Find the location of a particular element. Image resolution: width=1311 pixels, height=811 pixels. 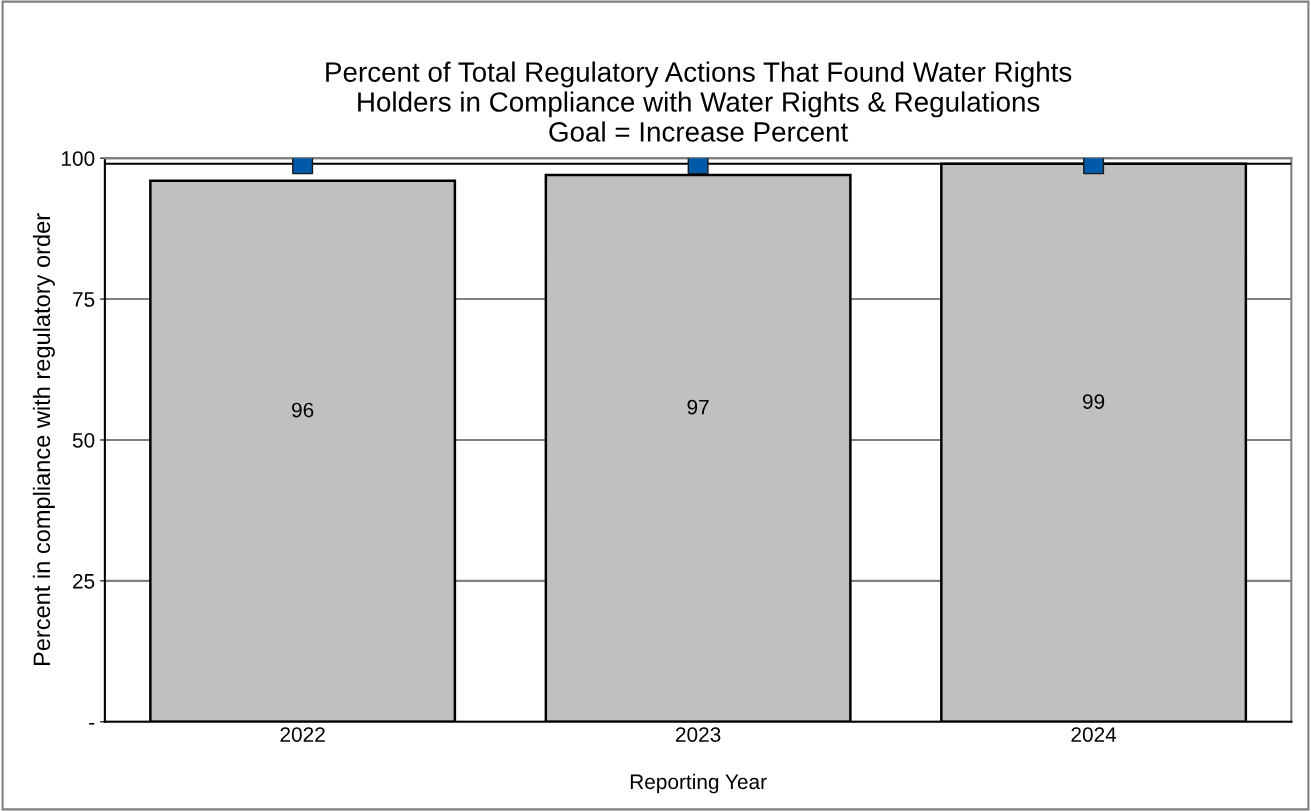

y-tick-label: 75 is located at coordinates (84, 299).